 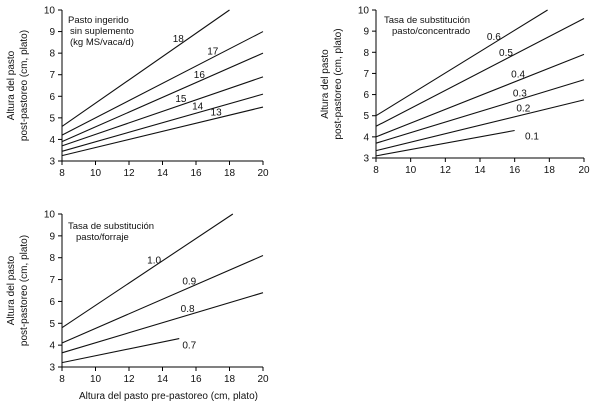 I want to click on intake-x-tick-label: 14, so click(x=163, y=173).